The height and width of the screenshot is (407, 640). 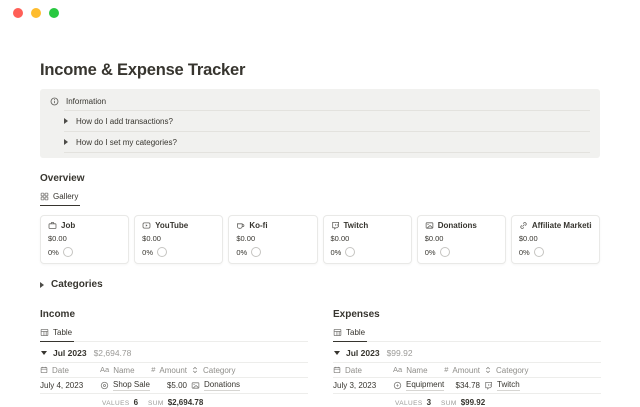 What do you see at coordinates (54, 101) in the screenshot?
I see `info-icon` at bounding box center [54, 101].